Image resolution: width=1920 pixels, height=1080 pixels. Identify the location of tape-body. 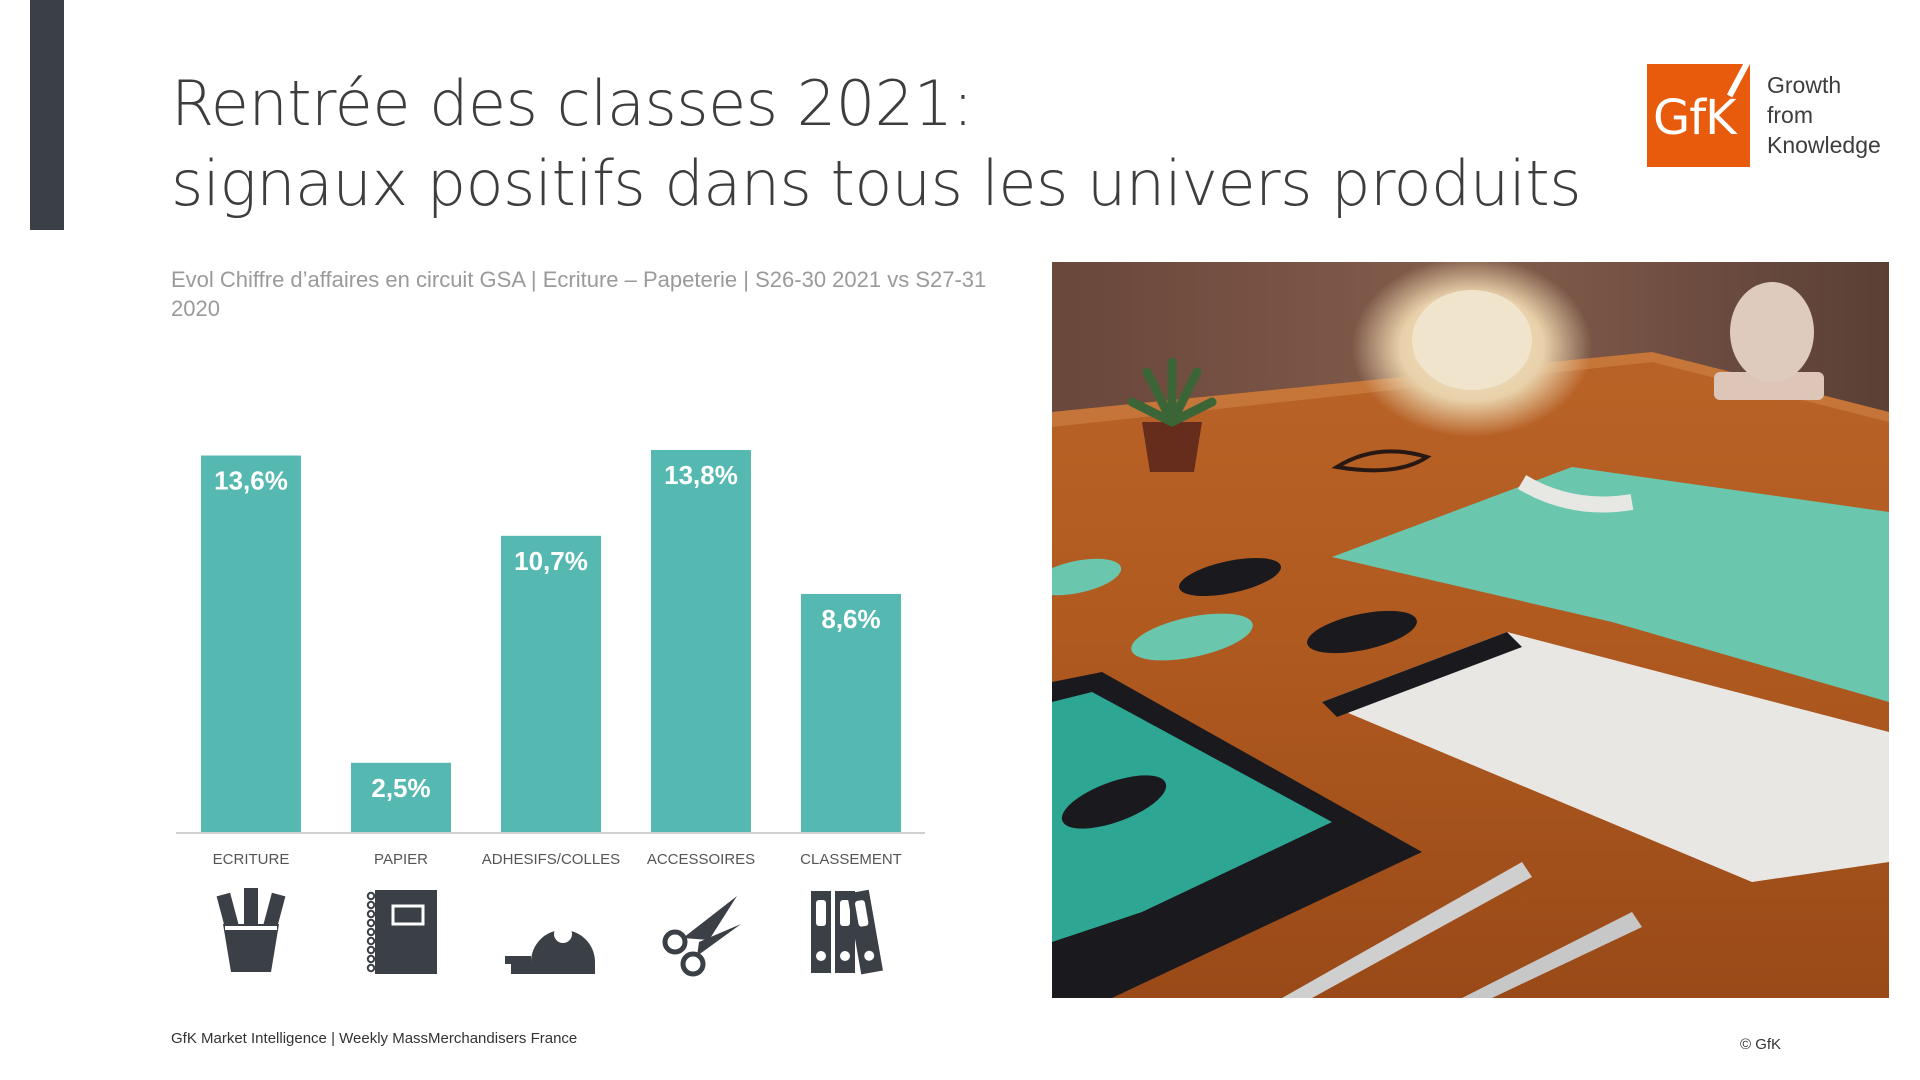
(563, 946).